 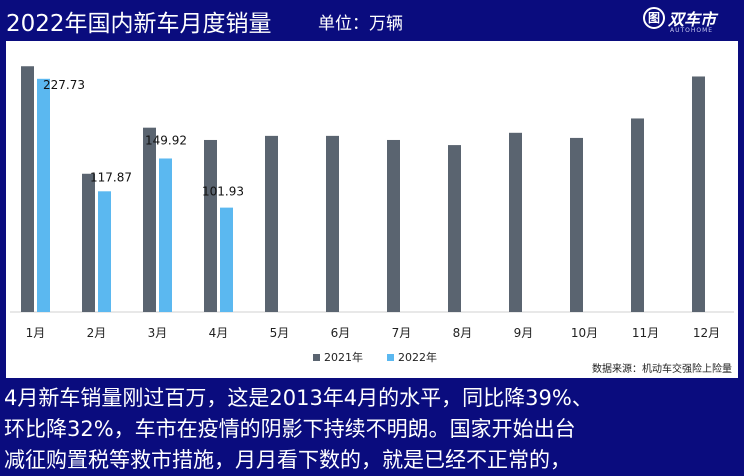 What do you see at coordinates (290, 429) in the screenshot?
I see `caption-line: 环比降32%，车市在疫情的阴影下持续不明朗。国家开始出台` at bounding box center [290, 429].